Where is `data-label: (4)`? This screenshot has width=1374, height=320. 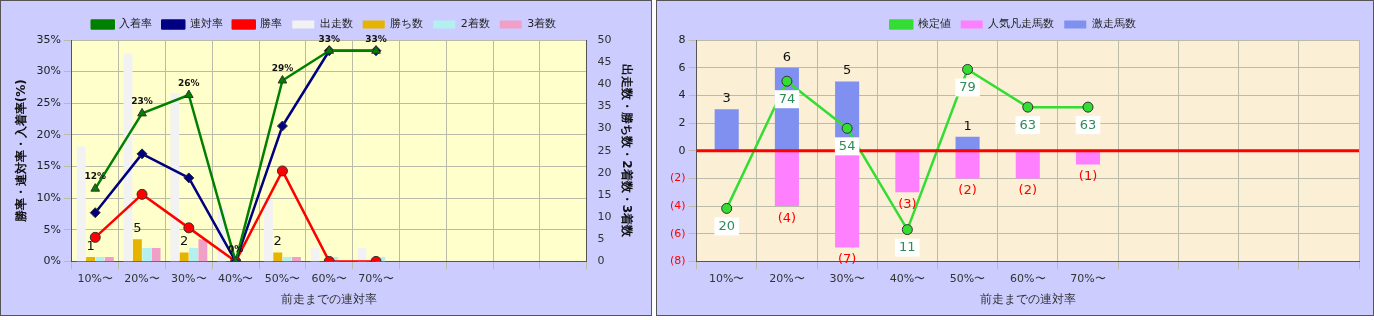 data-label: (4) is located at coordinates (787, 217).